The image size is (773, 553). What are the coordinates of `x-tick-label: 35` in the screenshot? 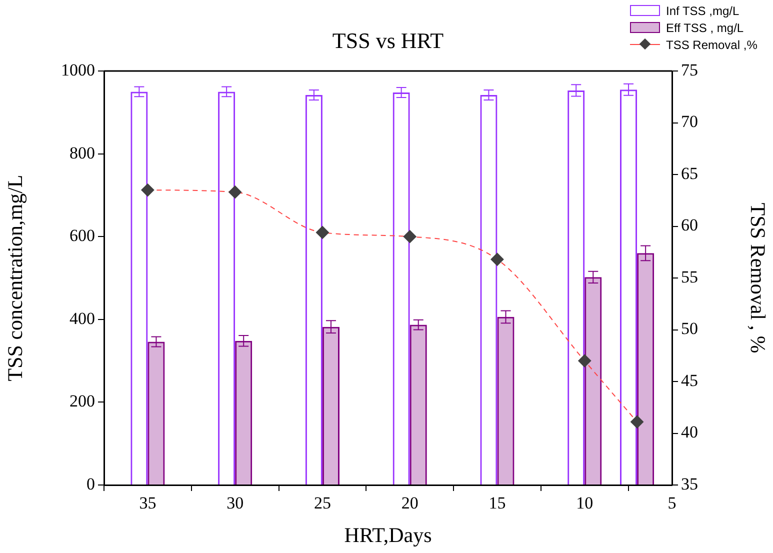 It's located at (147, 503).